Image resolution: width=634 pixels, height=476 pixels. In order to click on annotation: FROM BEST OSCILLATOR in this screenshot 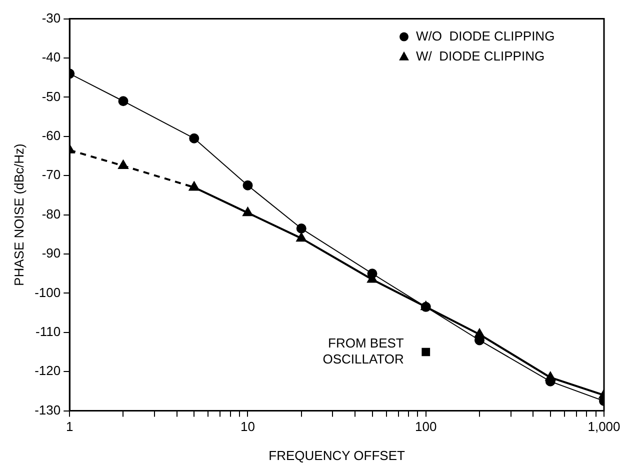, I will do `click(363, 351)`.